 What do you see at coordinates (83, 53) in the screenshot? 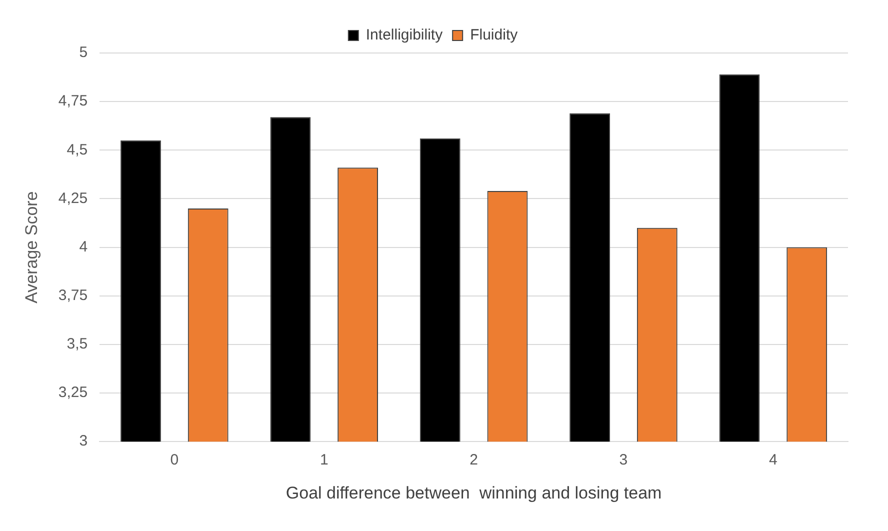
I see `y-tick-label: 5` at bounding box center [83, 53].